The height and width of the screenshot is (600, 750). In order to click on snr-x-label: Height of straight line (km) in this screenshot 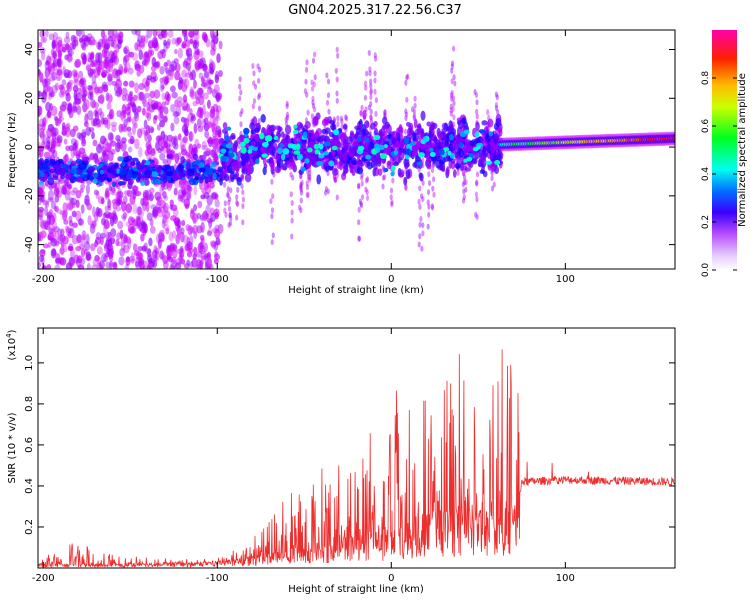, I will do `click(356, 589)`.